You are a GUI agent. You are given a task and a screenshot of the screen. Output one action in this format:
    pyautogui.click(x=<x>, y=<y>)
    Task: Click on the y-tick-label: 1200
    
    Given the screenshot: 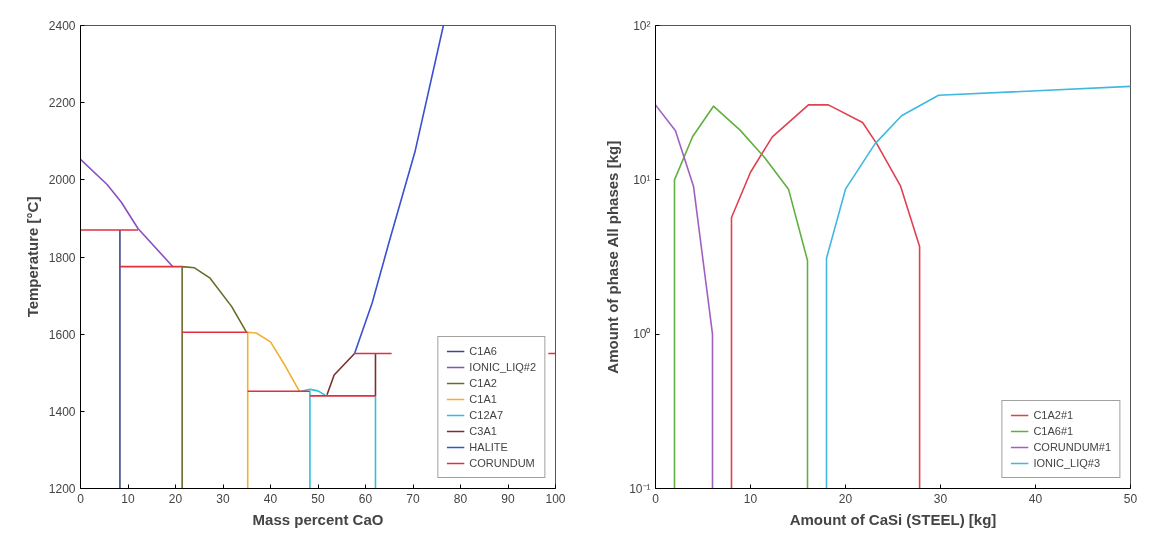 What is the action you would take?
    pyautogui.click(x=62, y=489)
    